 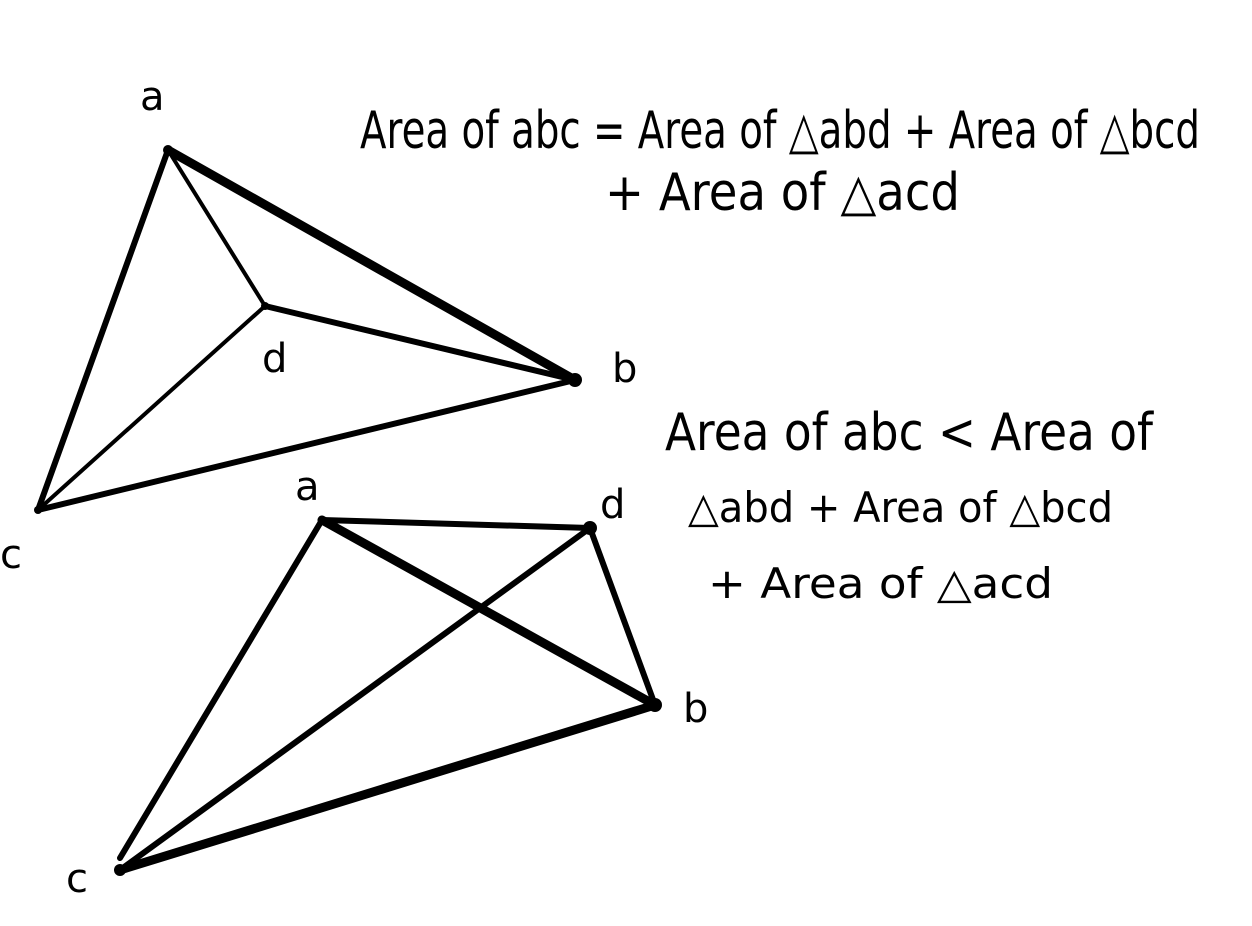 What do you see at coordinates (307, 487) in the screenshot?
I see `bottom-label-a: a` at bounding box center [307, 487].